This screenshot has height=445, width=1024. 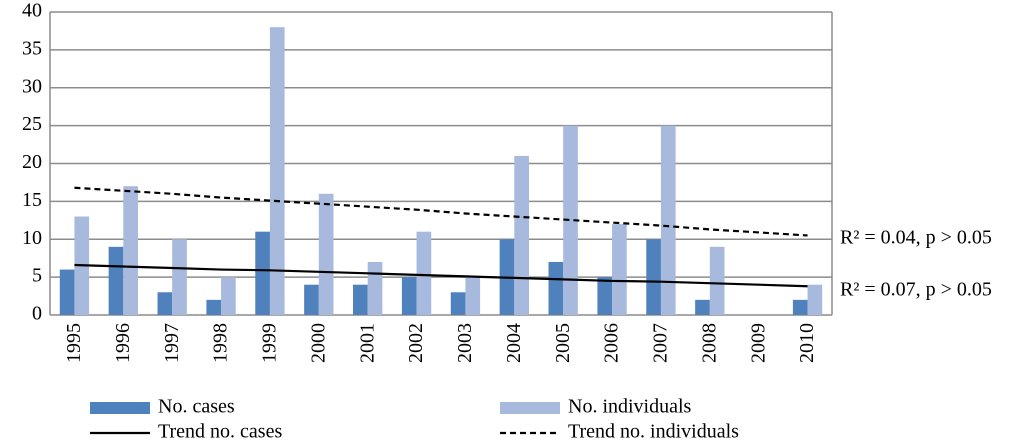 I want to click on x-tick-label: 2010, so click(x=807, y=343).